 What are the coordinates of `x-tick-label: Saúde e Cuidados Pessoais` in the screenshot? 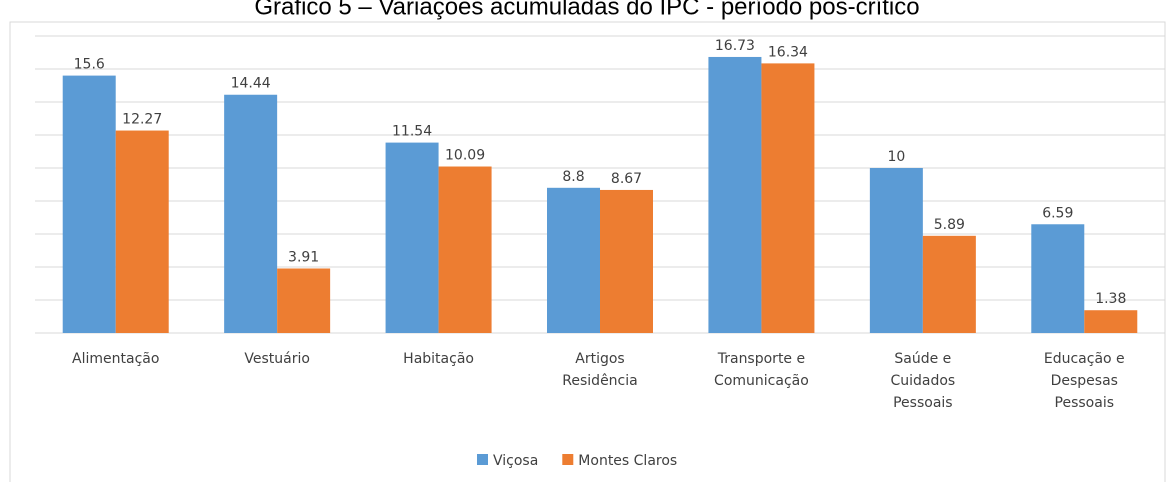 It's located at (922, 381).